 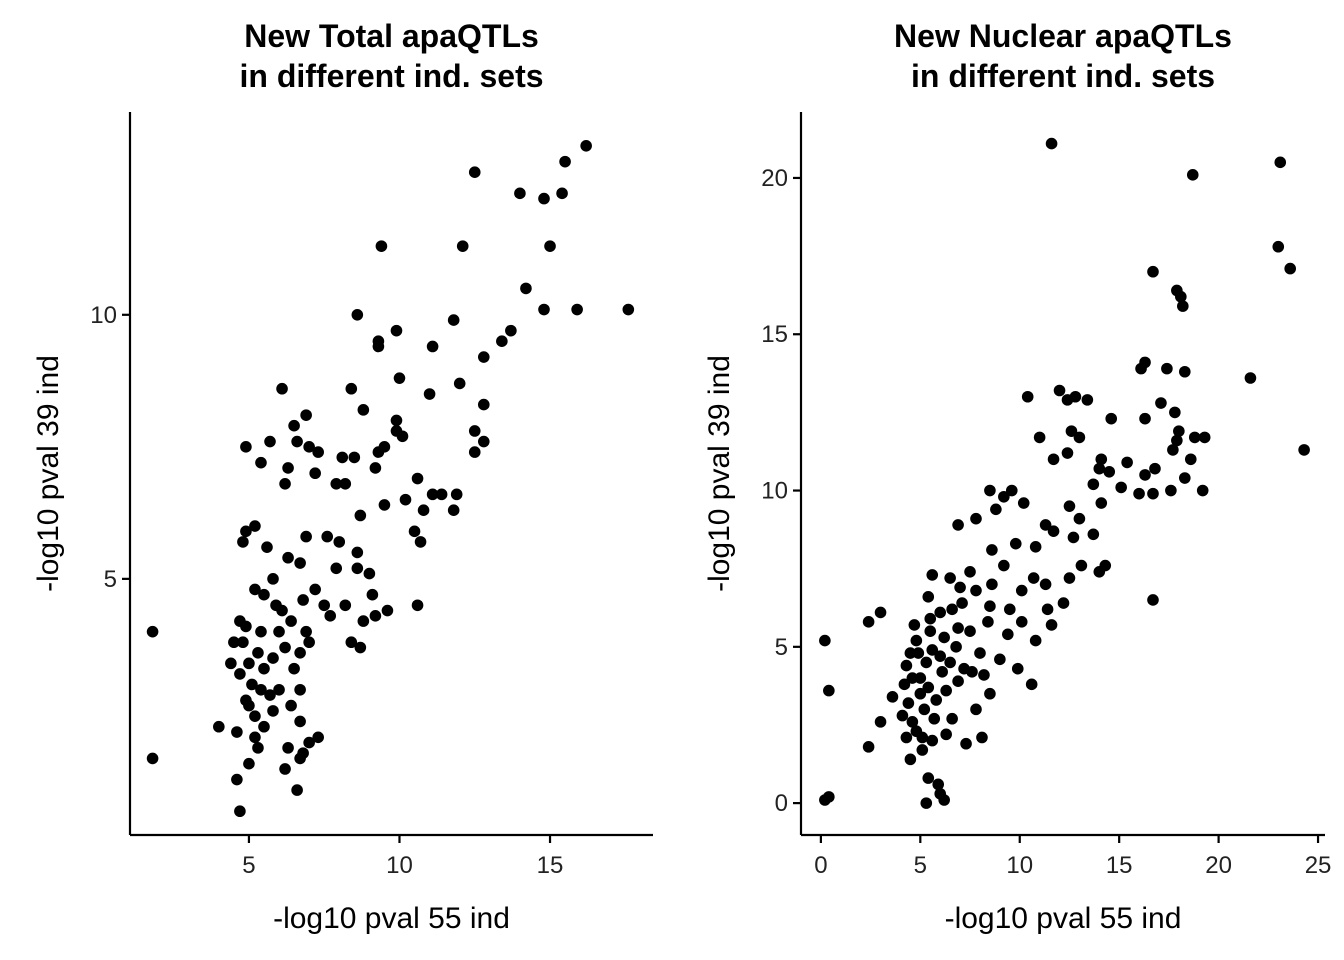 I want to click on y-tick-label: 5, so click(x=781, y=647).